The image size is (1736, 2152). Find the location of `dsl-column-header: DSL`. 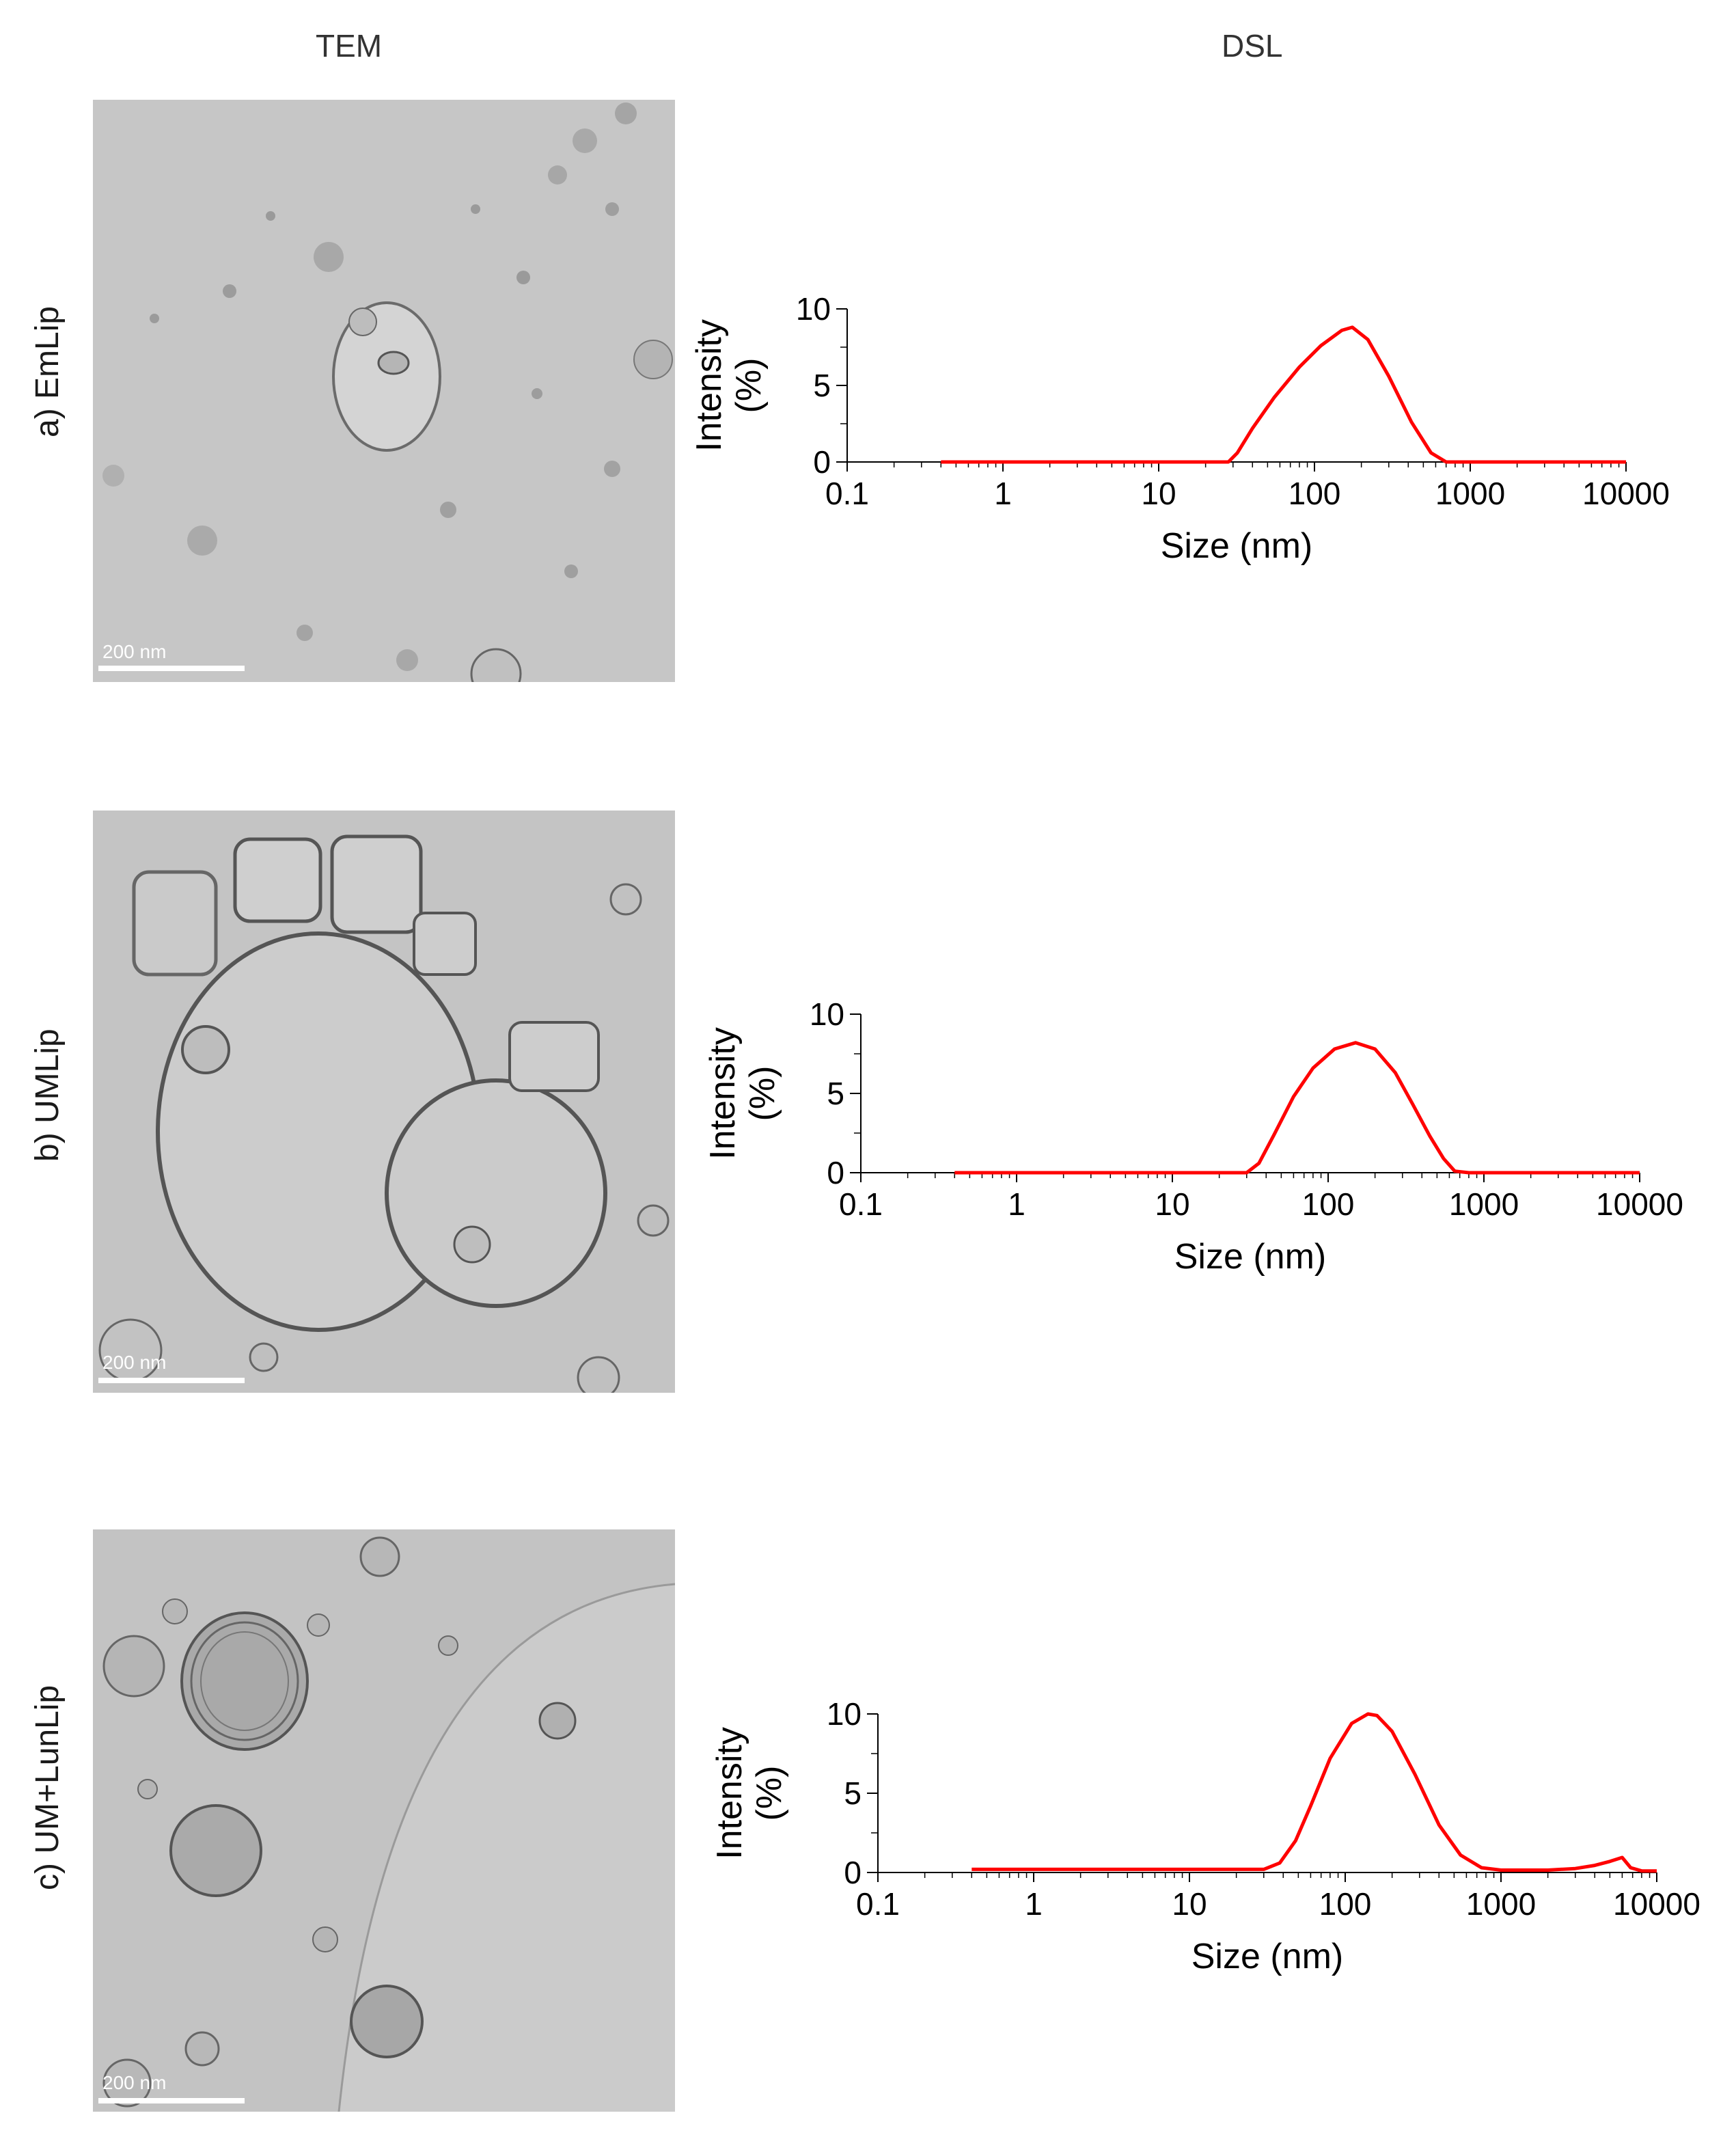

dsl-column-header: DSL is located at coordinates (1252, 46).